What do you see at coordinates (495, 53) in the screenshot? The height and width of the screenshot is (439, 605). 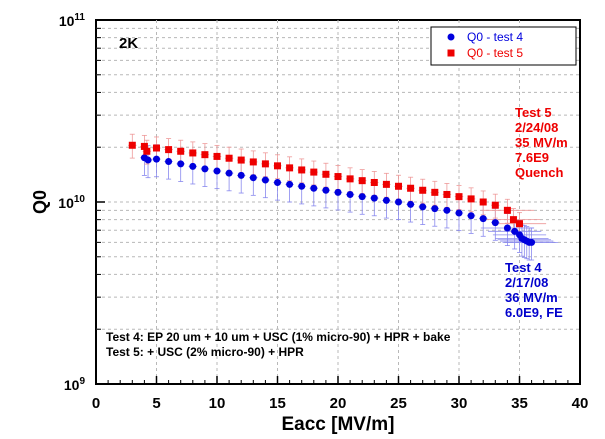 I see `legend-label-test5: Q0 - test 5` at bounding box center [495, 53].